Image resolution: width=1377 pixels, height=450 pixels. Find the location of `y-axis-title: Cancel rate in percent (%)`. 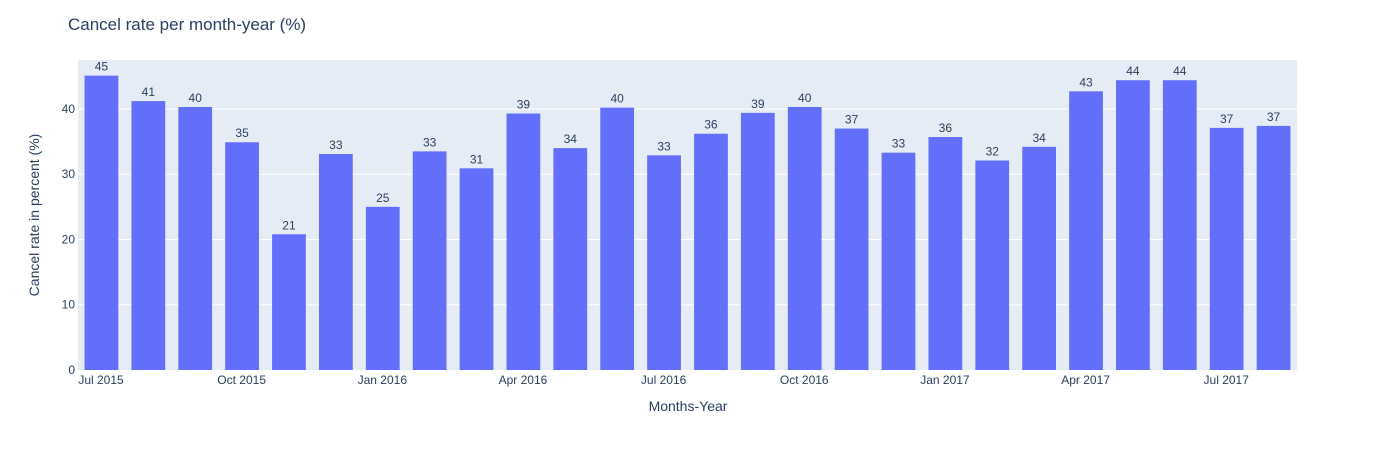

y-axis-title: Cancel rate in percent (%) is located at coordinates (34, 215).